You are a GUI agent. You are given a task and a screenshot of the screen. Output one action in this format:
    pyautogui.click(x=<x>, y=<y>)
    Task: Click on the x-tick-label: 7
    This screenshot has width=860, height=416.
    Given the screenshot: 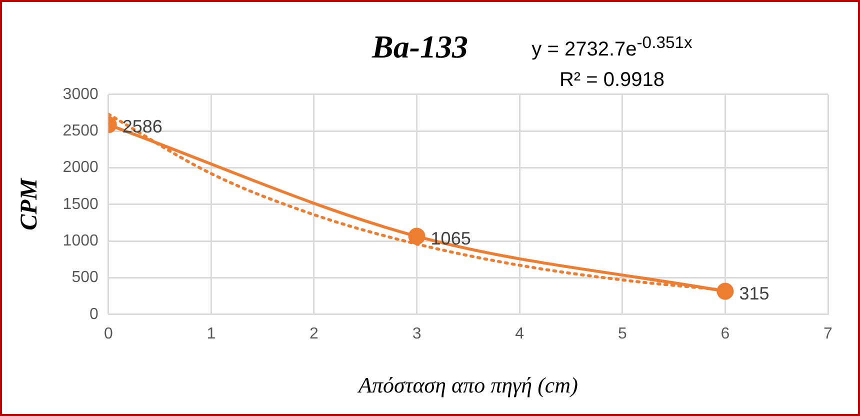 What is the action you would take?
    pyautogui.click(x=828, y=333)
    